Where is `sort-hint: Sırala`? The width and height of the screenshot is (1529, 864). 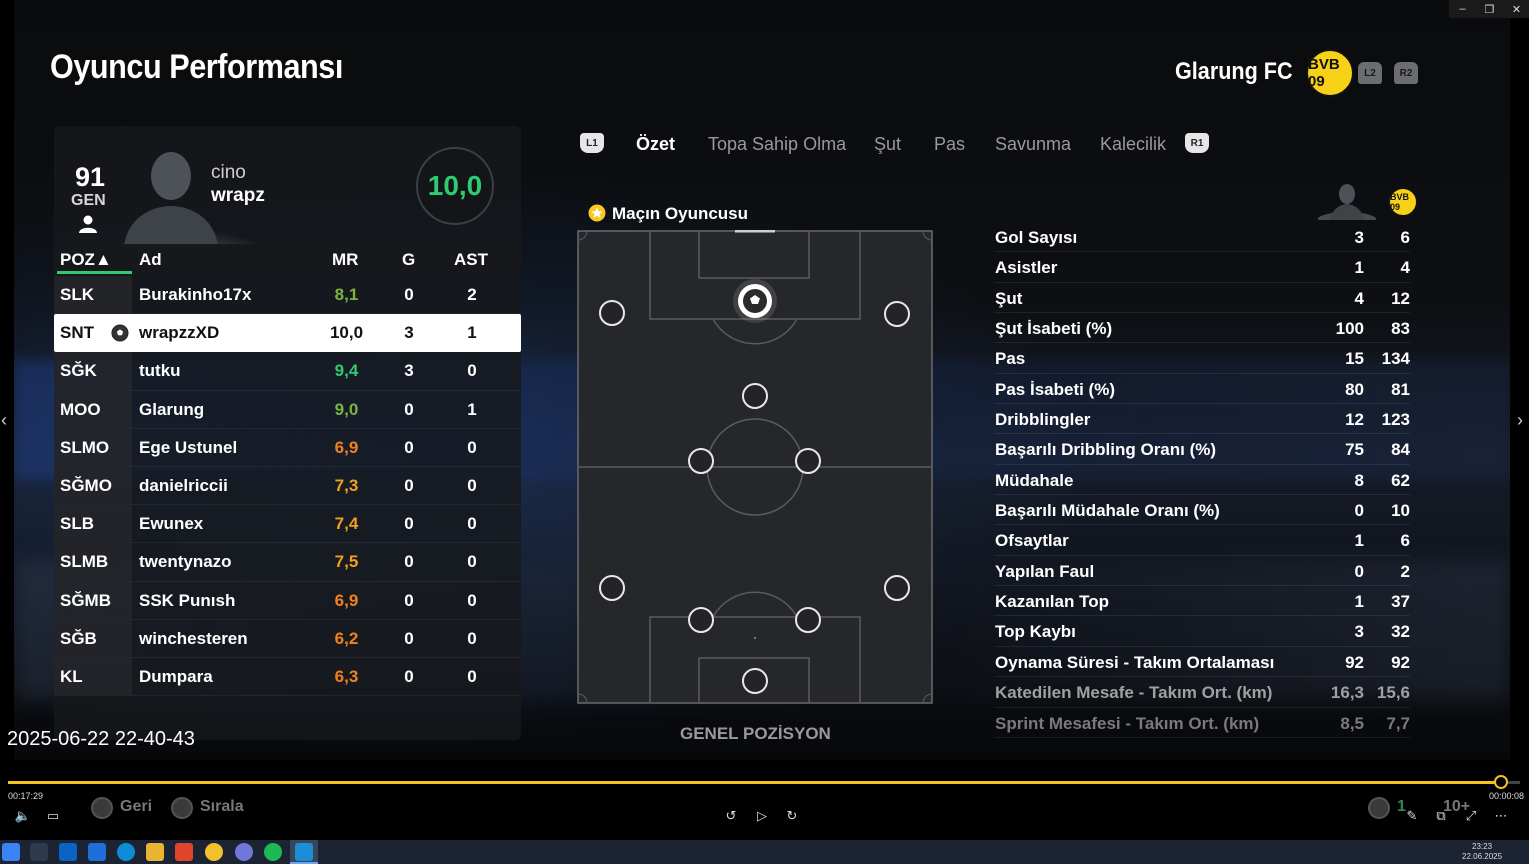 sort-hint: Sırala is located at coordinates (222, 806).